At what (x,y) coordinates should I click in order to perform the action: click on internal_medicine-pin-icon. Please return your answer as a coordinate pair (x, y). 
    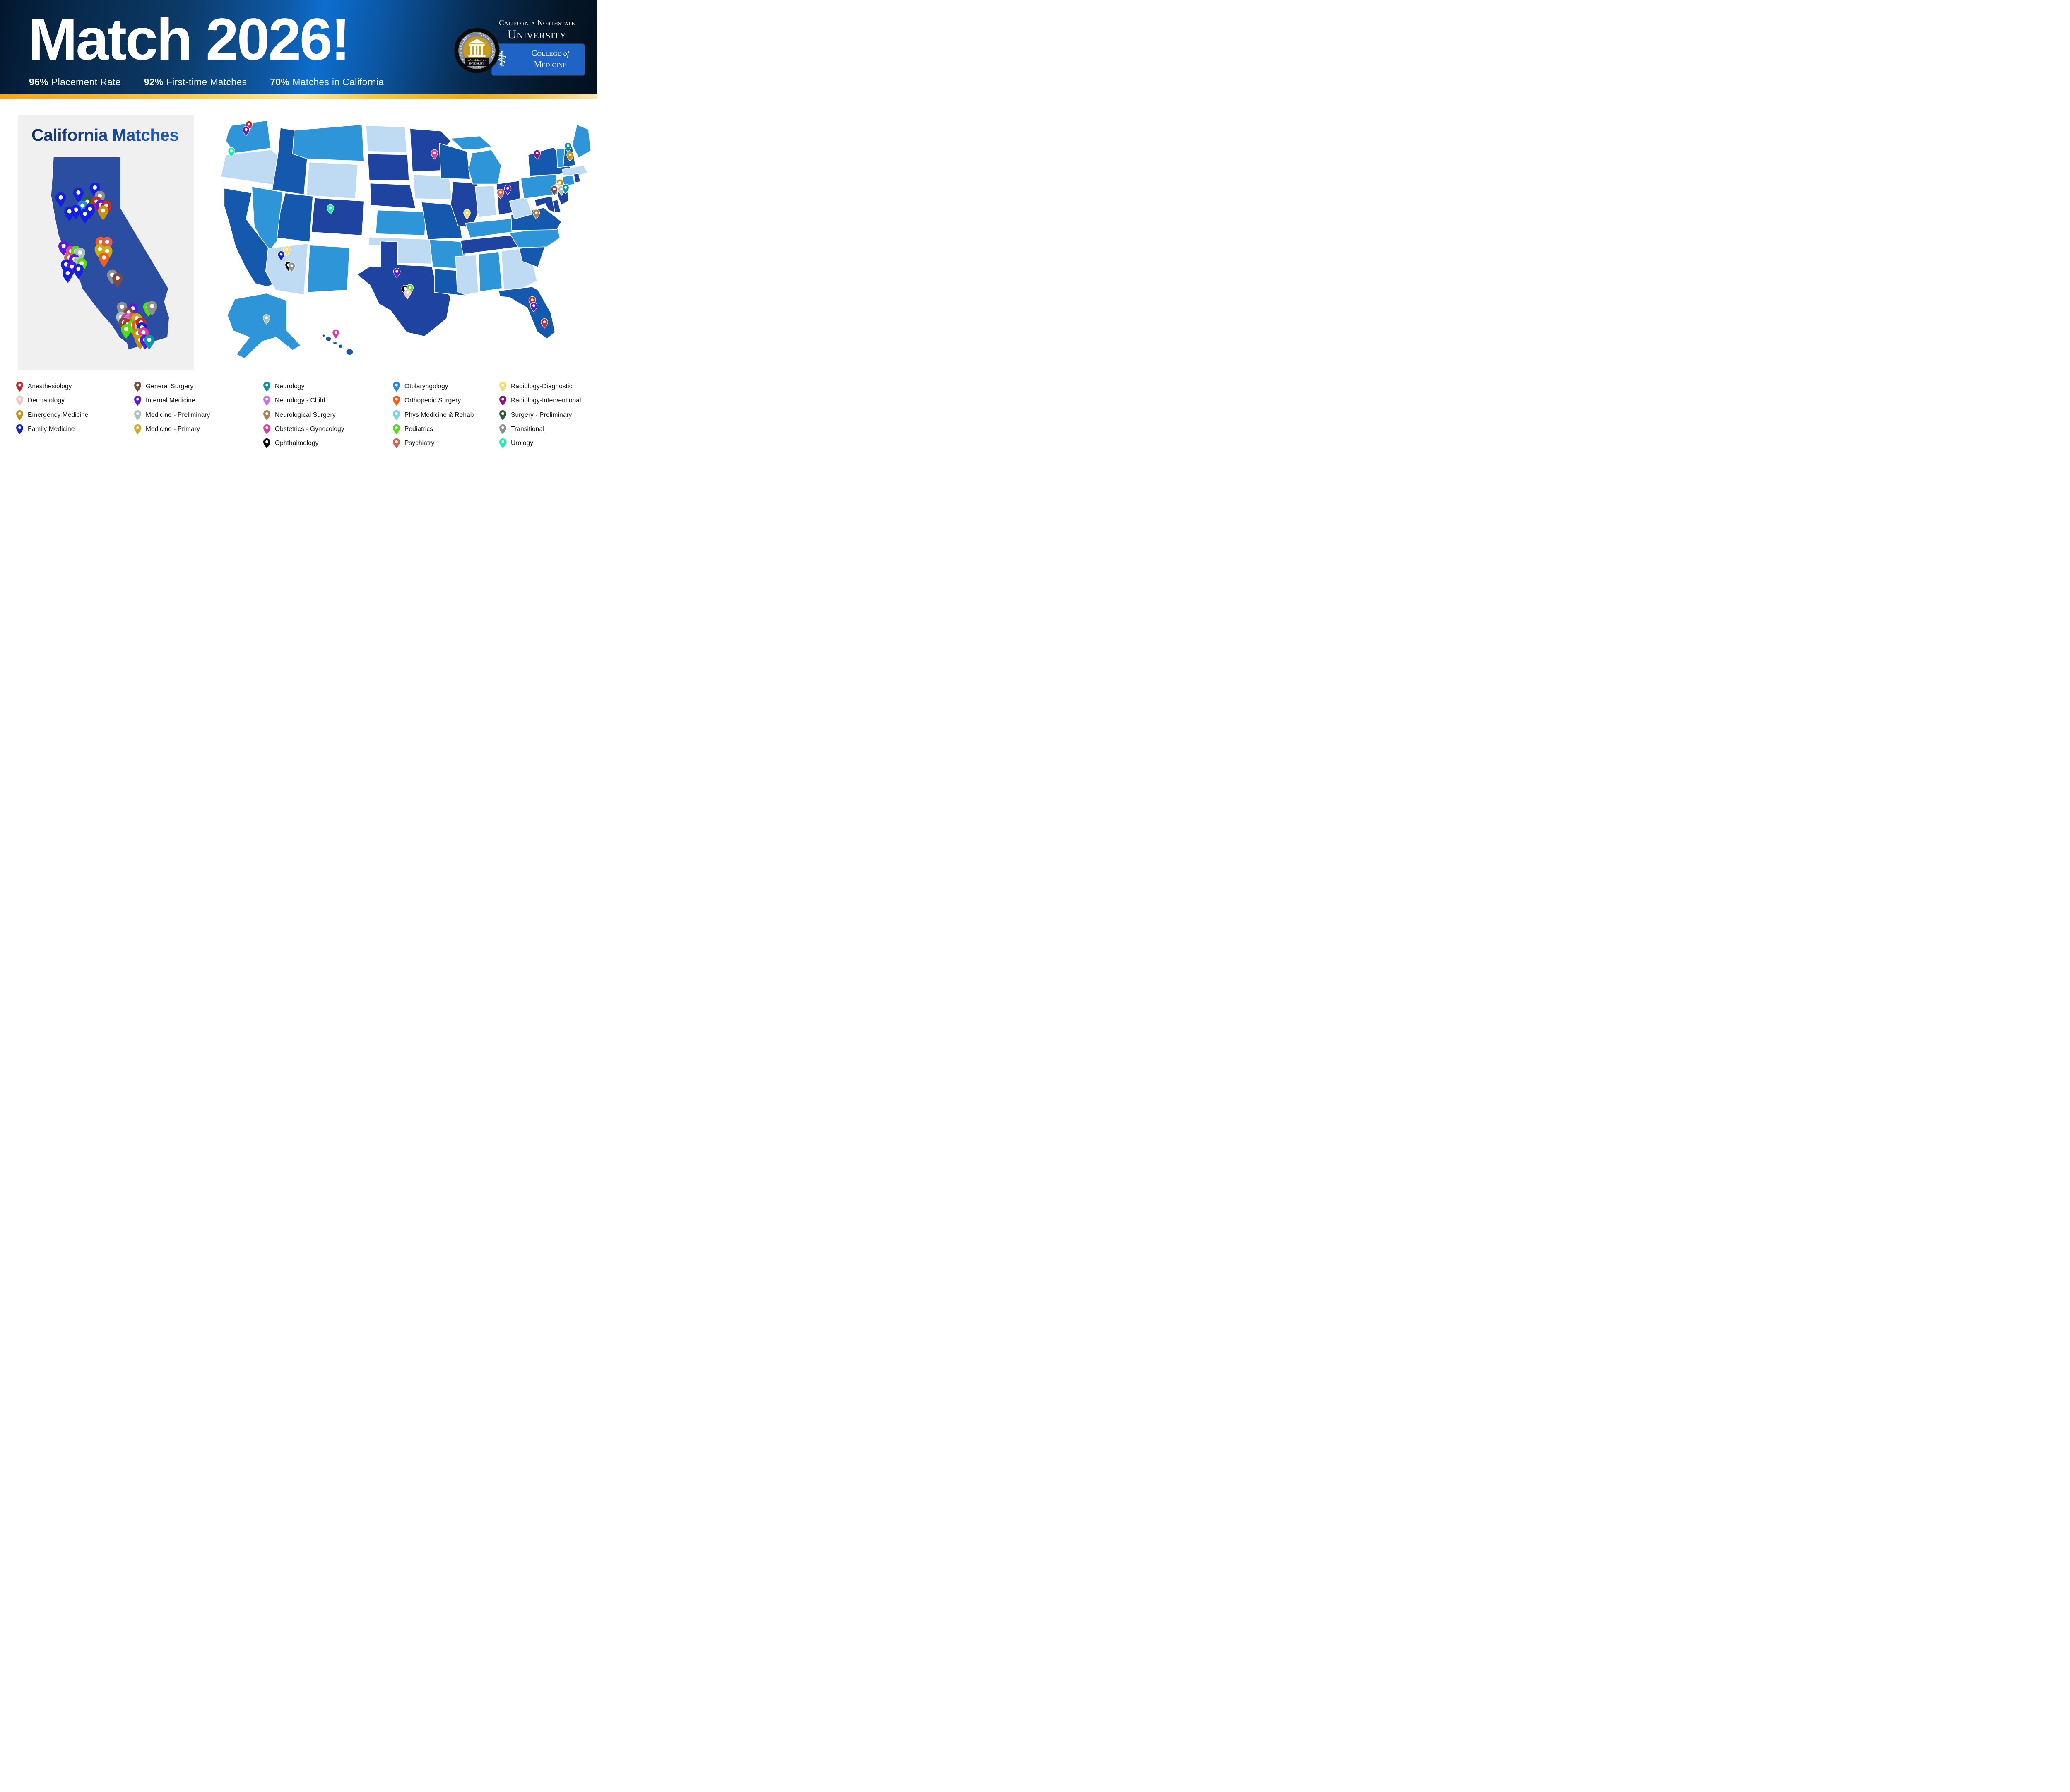
    Looking at the image, I should click on (137, 401).